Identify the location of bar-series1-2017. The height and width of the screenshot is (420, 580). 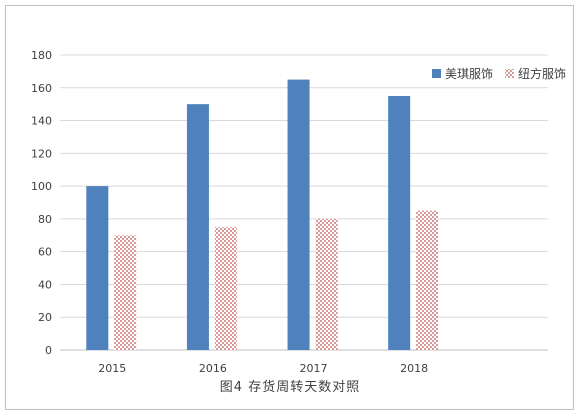
(298, 214).